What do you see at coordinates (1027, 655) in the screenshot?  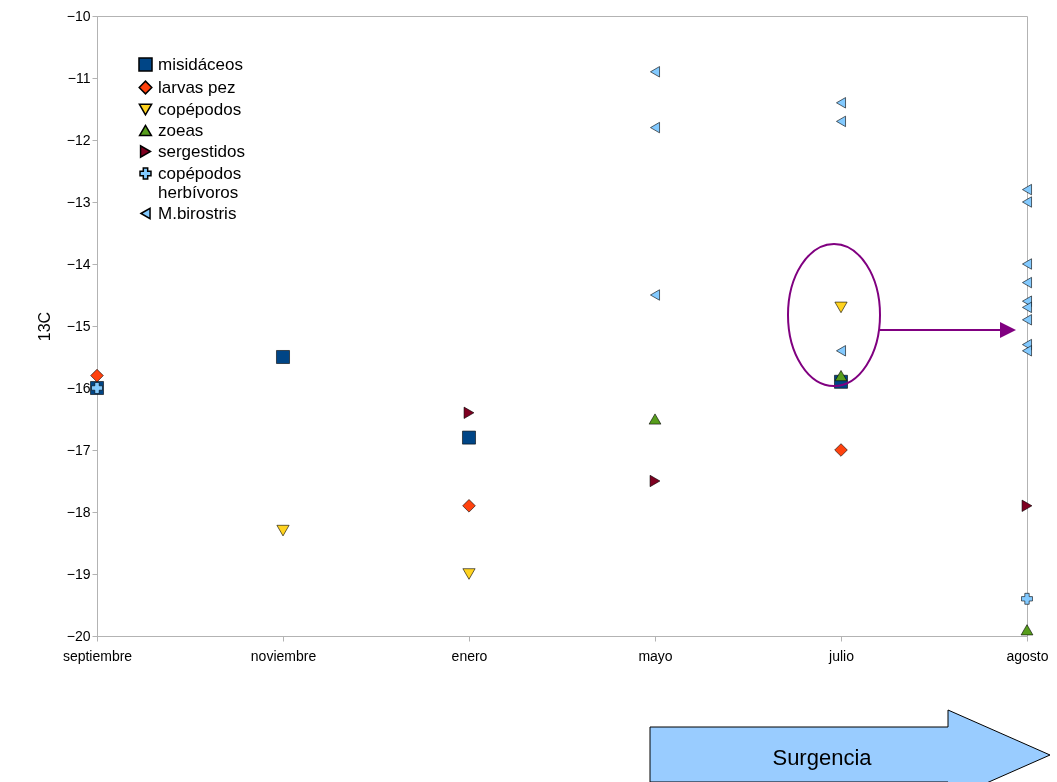 I see `x-tick-label: agosto` at bounding box center [1027, 655].